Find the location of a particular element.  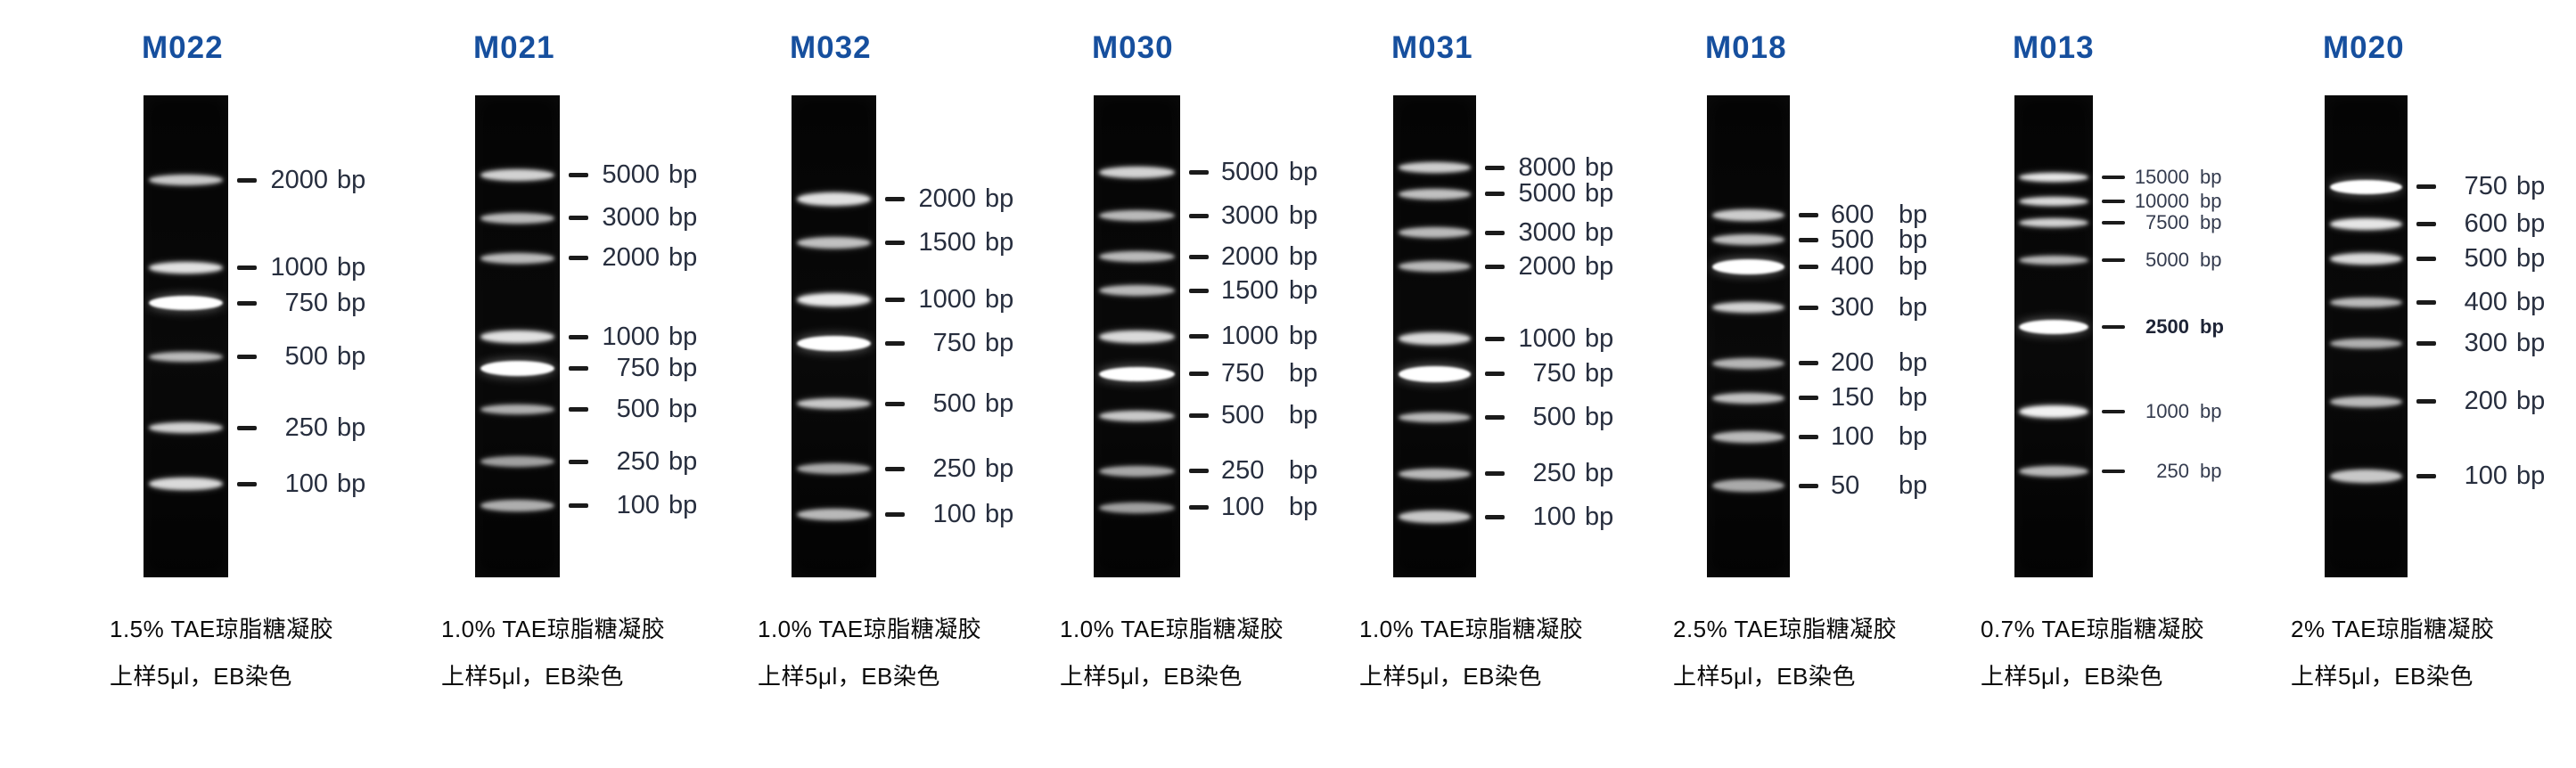

lane-title: M031 is located at coordinates (1432, 47).